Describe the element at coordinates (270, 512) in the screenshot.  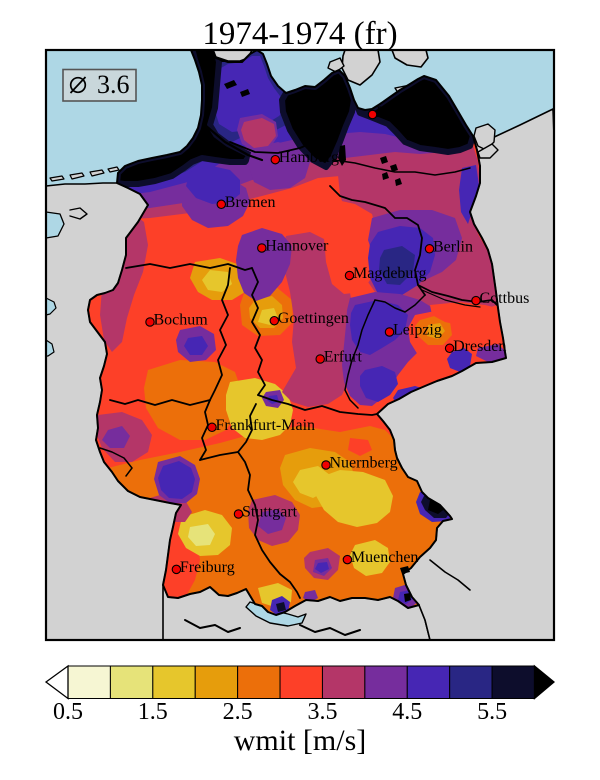
I see `svg-text: Stuttgart` at that location.